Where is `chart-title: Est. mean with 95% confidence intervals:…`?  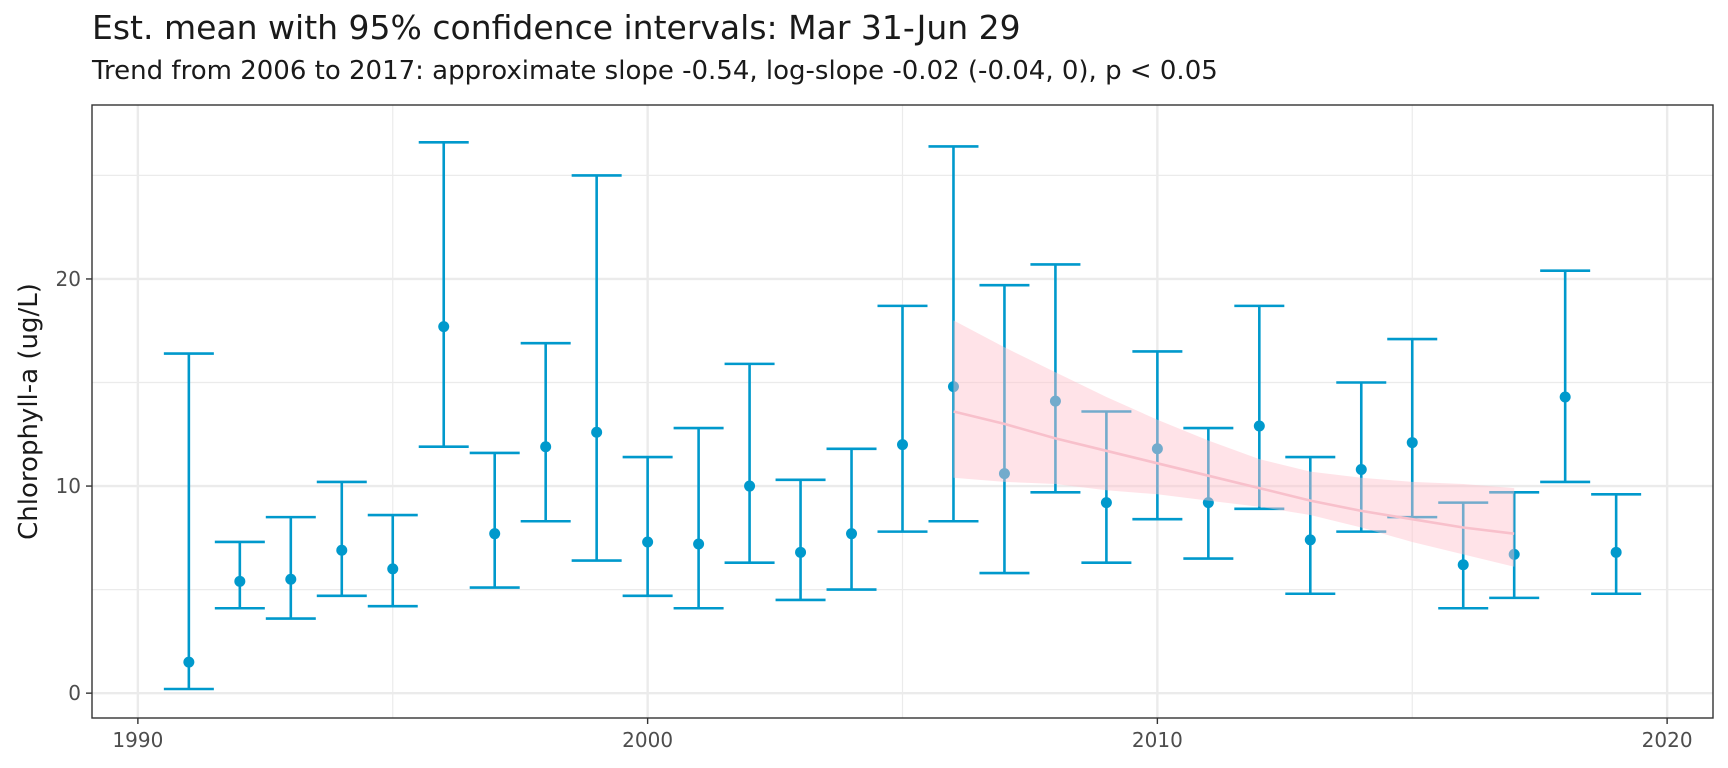 chart-title: Est. mean with 95% confidence intervals:… is located at coordinates (556, 27).